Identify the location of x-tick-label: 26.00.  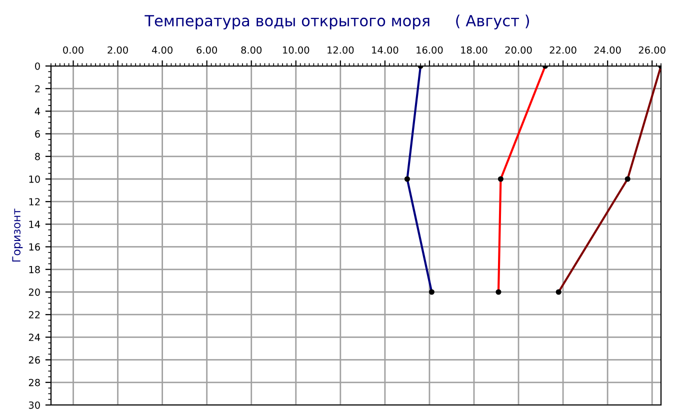
(652, 50).